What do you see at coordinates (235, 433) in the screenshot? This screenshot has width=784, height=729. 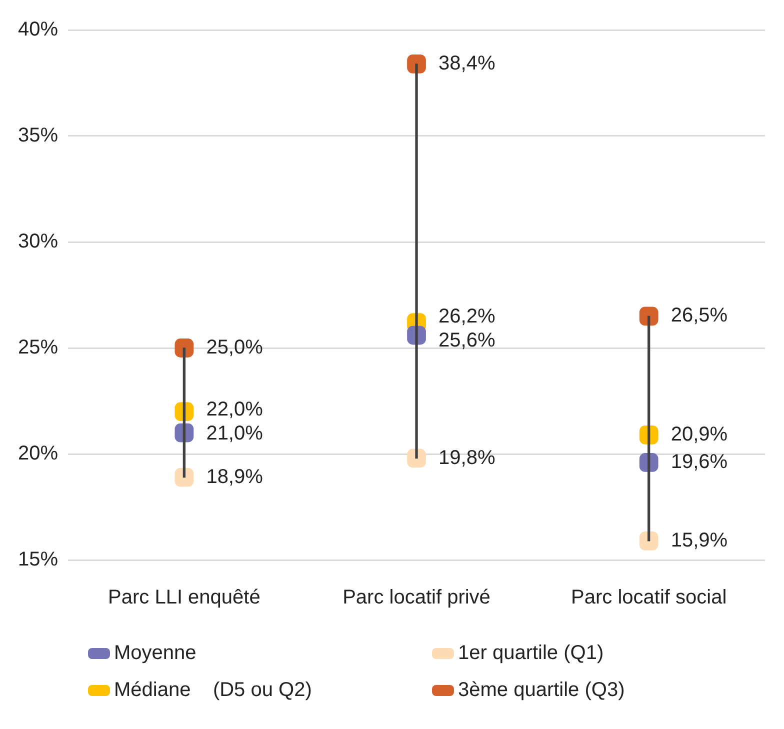 I see `data-label: 21,0%` at bounding box center [235, 433].